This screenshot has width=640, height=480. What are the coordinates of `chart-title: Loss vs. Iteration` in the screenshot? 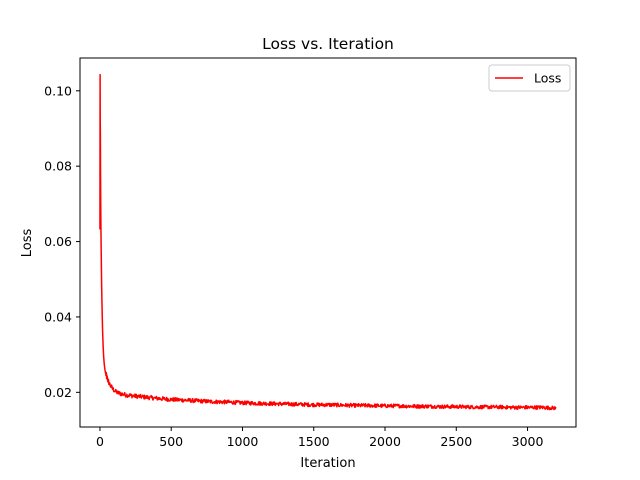 It's located at (328, 44).